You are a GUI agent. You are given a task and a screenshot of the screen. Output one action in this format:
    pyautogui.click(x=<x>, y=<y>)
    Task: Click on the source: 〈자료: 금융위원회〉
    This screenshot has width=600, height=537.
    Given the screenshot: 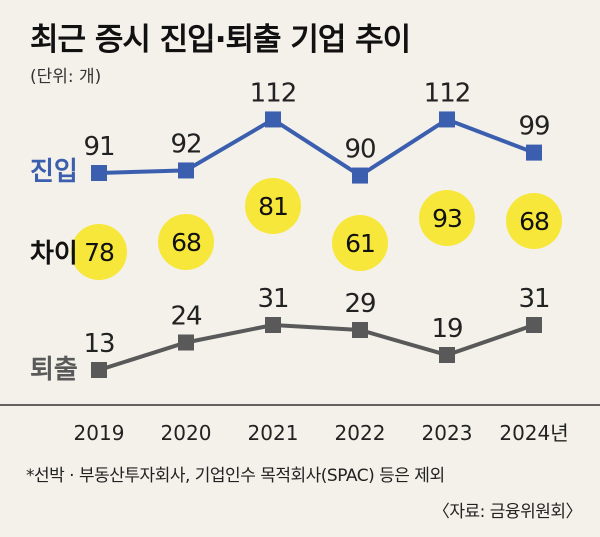 What is the action you would take?
    pyautogui.click(x=507, y=512)
    